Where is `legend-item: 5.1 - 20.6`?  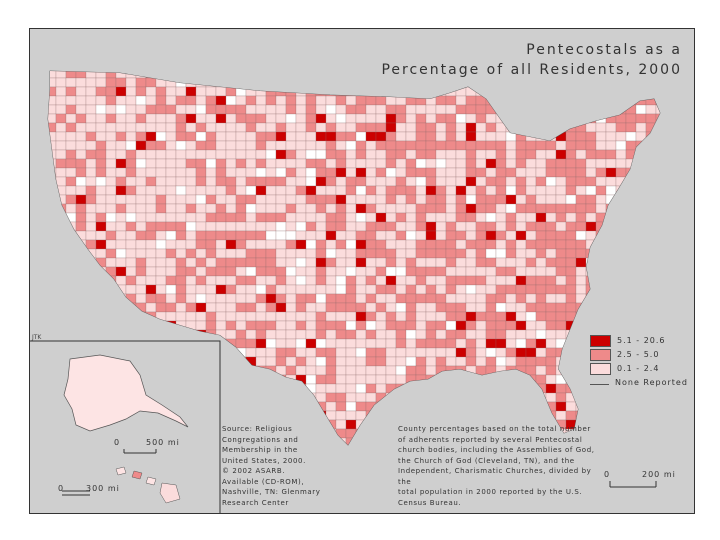 legend-item: 5.1 - 20.6 is located at coordinates (639, 340).